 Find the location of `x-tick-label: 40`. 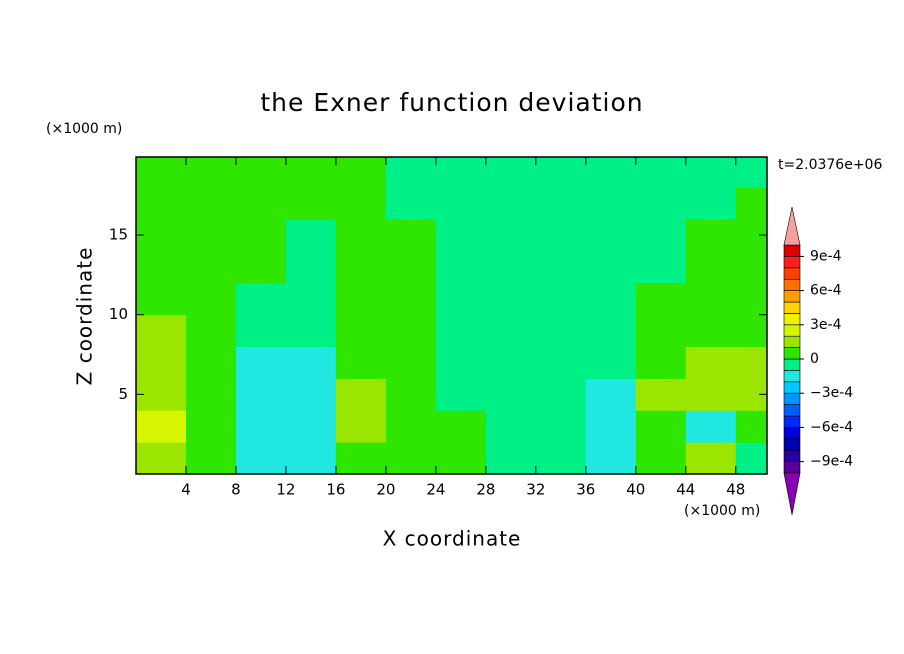

x-tick-label: 40 is located at coordinates (635, 490).